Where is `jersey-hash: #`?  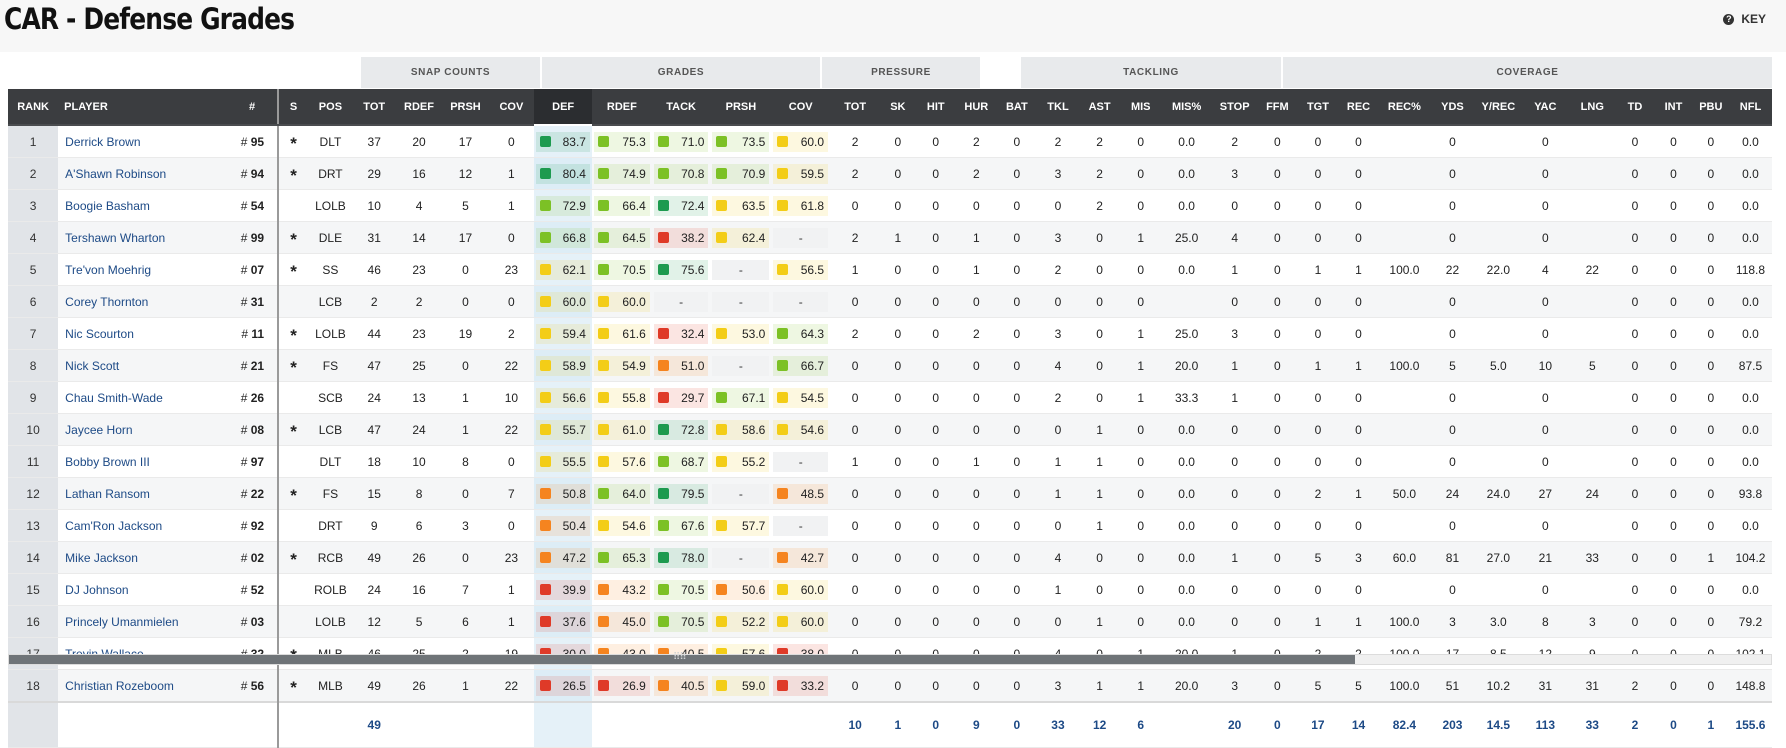 jersey-hash: # is located at coordinates (245, 685).